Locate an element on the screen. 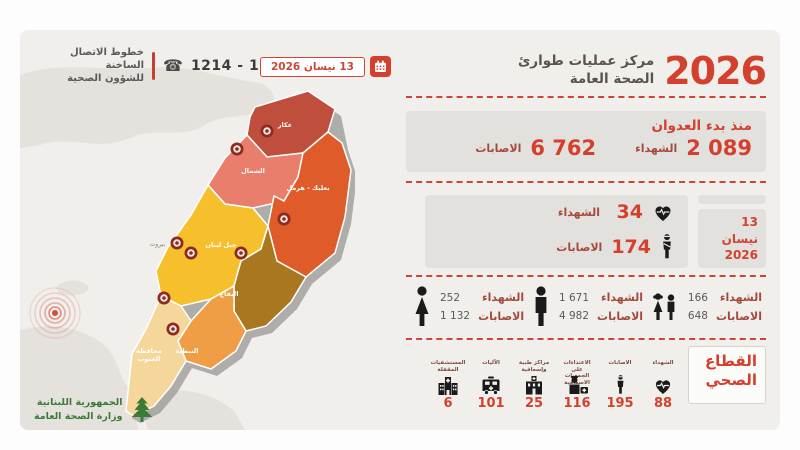 Image resolution: width=800 pixels, height=450 pixels. children-injuries-value: 648 is located at coordinates (697, 316).